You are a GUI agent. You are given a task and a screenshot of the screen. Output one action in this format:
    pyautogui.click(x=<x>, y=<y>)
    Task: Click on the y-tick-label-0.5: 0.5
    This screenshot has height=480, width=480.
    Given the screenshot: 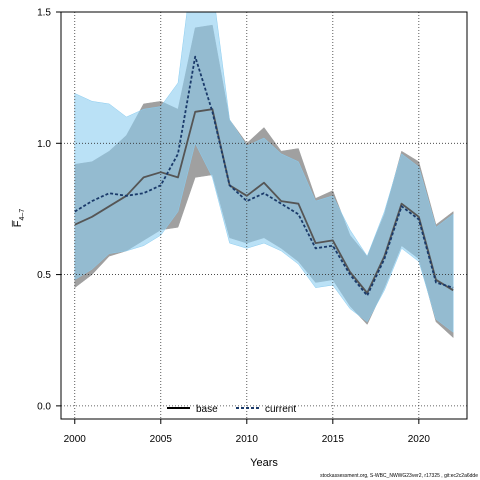 What is the action you would take?
    pyautogui.click(x=44, y=275)
    